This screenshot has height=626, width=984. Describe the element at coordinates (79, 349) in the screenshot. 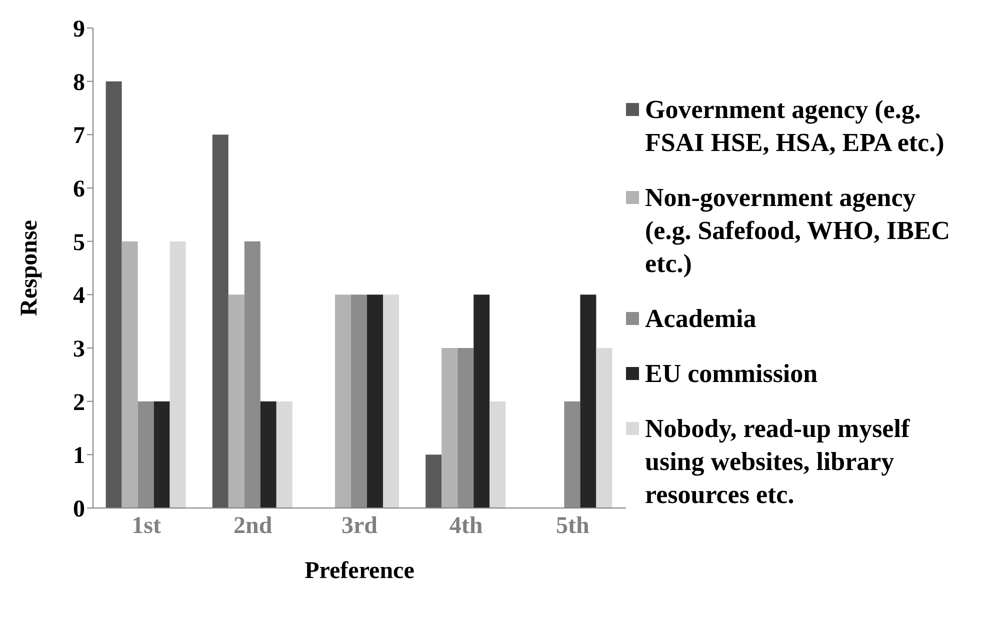

I see `y-tick-label: 3` at that location.